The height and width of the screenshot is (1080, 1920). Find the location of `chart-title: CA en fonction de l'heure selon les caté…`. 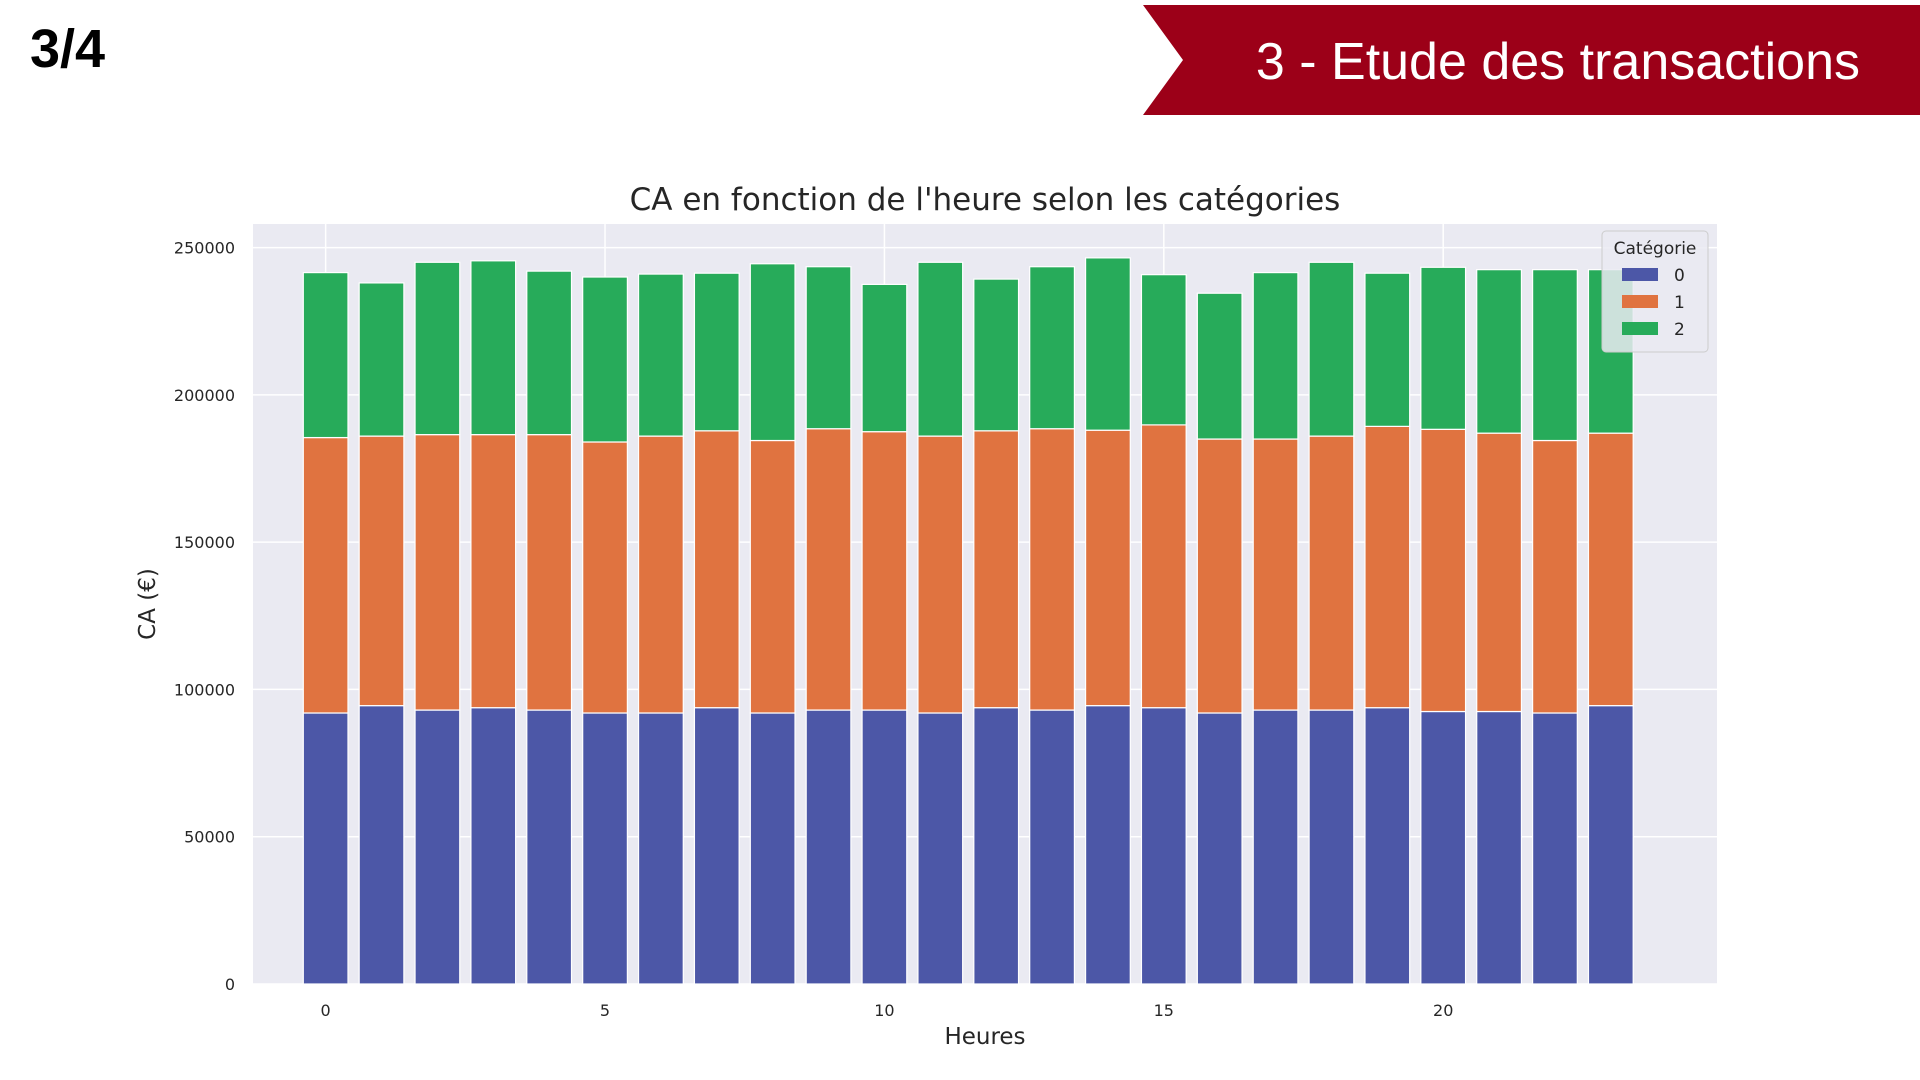

chart-title: CA en fonction de l'heure selon les caté… is located at coordinates (985, 200).